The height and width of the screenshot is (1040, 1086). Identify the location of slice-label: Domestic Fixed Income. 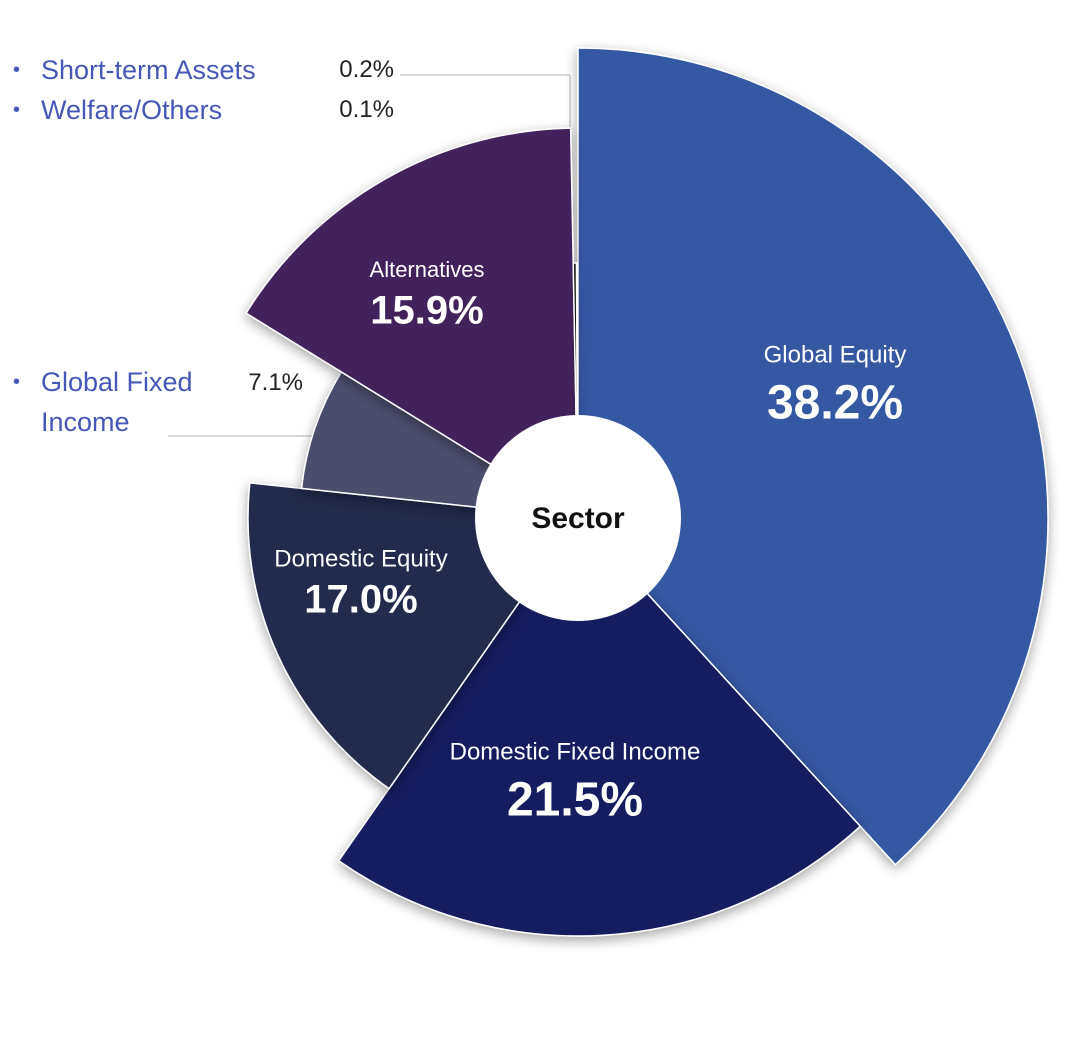
(575, 751).